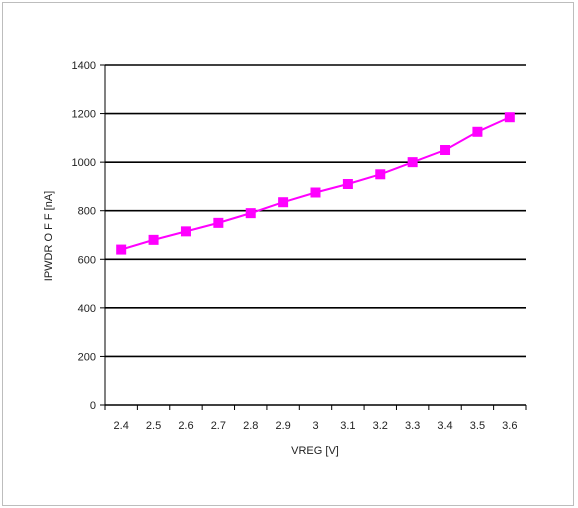  What do you see at coordinates (218, 426) in the screenshot?
I see `x-tick-label: 2.7` at bounding box center [218, 426].